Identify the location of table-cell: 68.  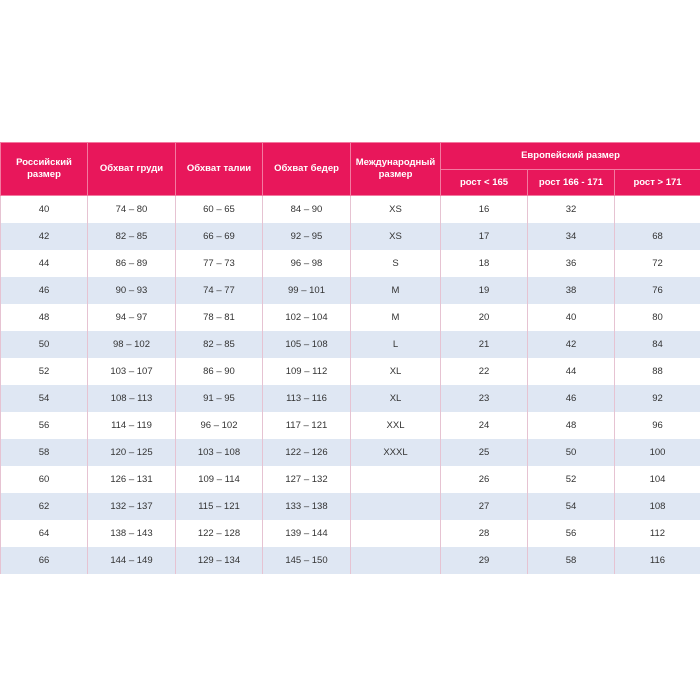
(656, 236).